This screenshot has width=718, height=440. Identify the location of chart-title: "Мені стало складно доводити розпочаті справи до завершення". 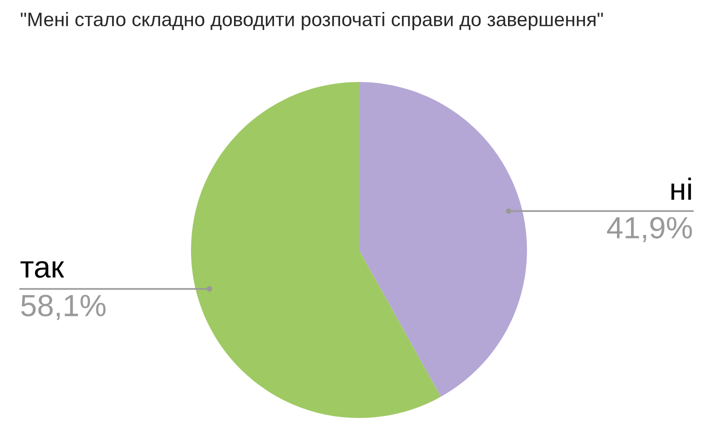
(311, 21).